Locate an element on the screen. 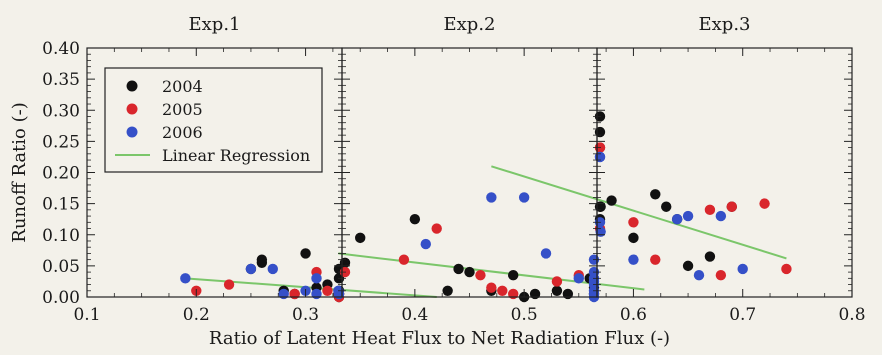 The height and width of the screenshot is (355, 882). x-tick-label: 0.5 is located at coordinates (524, 315).